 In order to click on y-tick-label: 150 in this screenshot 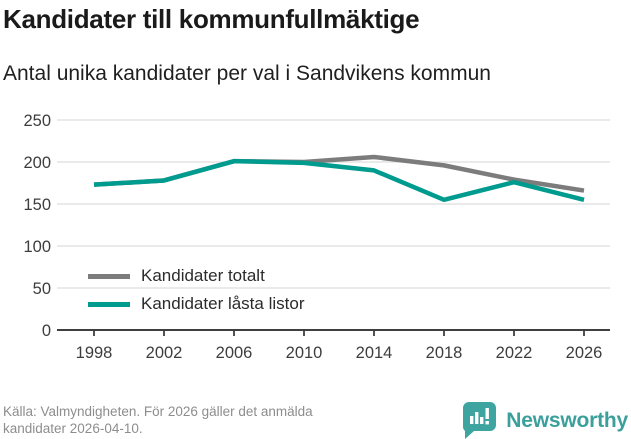, I will do `click(37, 205)`.